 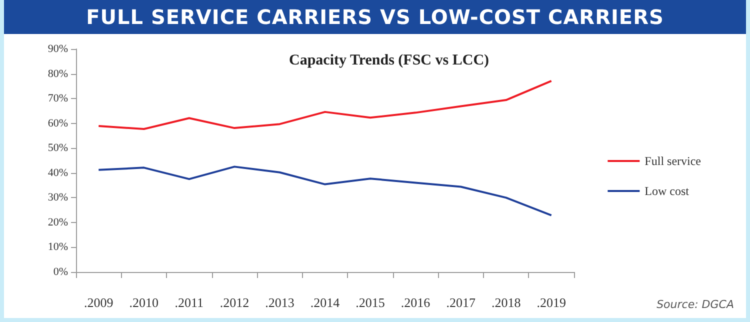 I want to click on y-tick-label: 0%, so click(x=60, y=272).